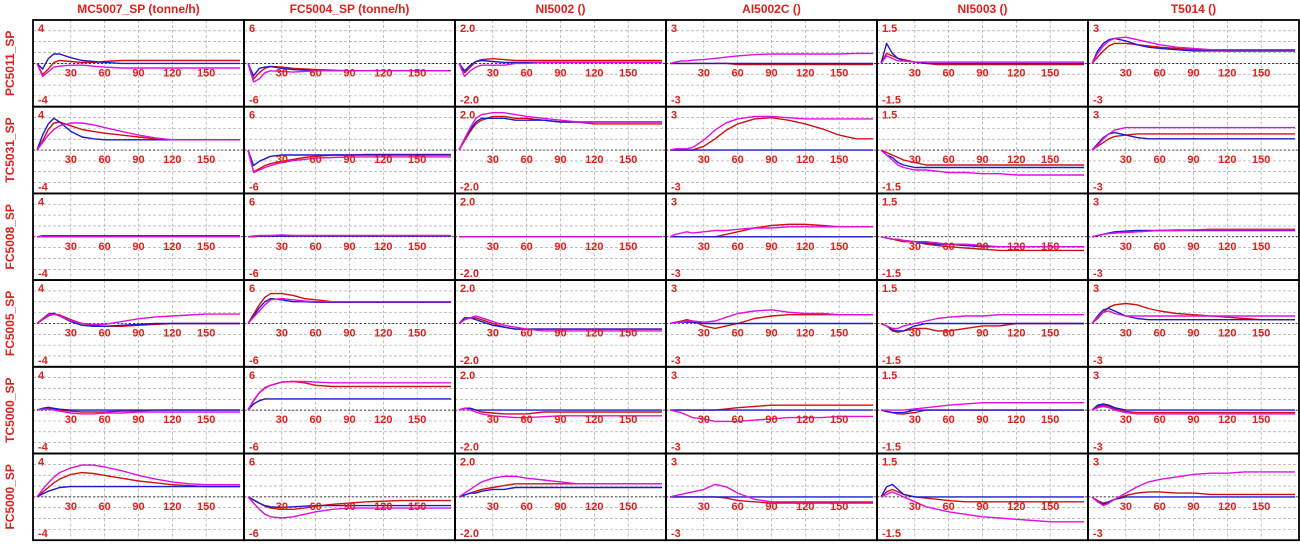 The height and width of the screenshot is (548, 1300). I want to click on column-title: NI5003 (), so click(982, 9).